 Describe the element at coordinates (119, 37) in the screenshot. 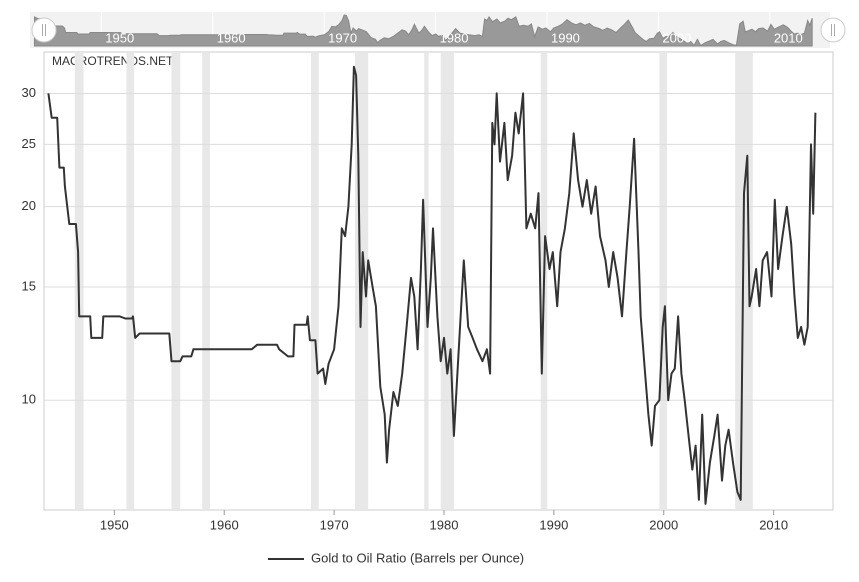

I see `navigator-label: 1950` at that location.